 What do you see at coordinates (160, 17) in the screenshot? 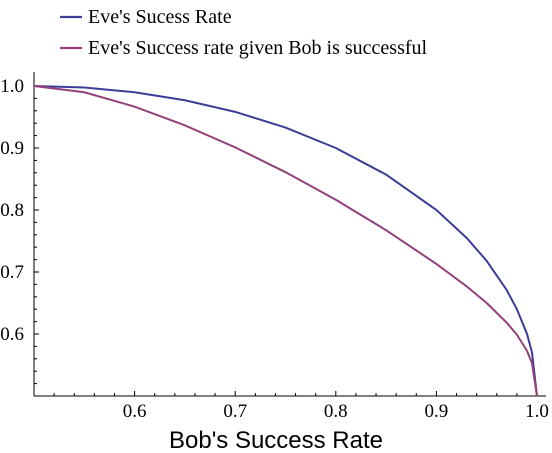
I see `legend-label-eve-success-rate: Eve's Sucess Rate` at bounding box center [160, 17].